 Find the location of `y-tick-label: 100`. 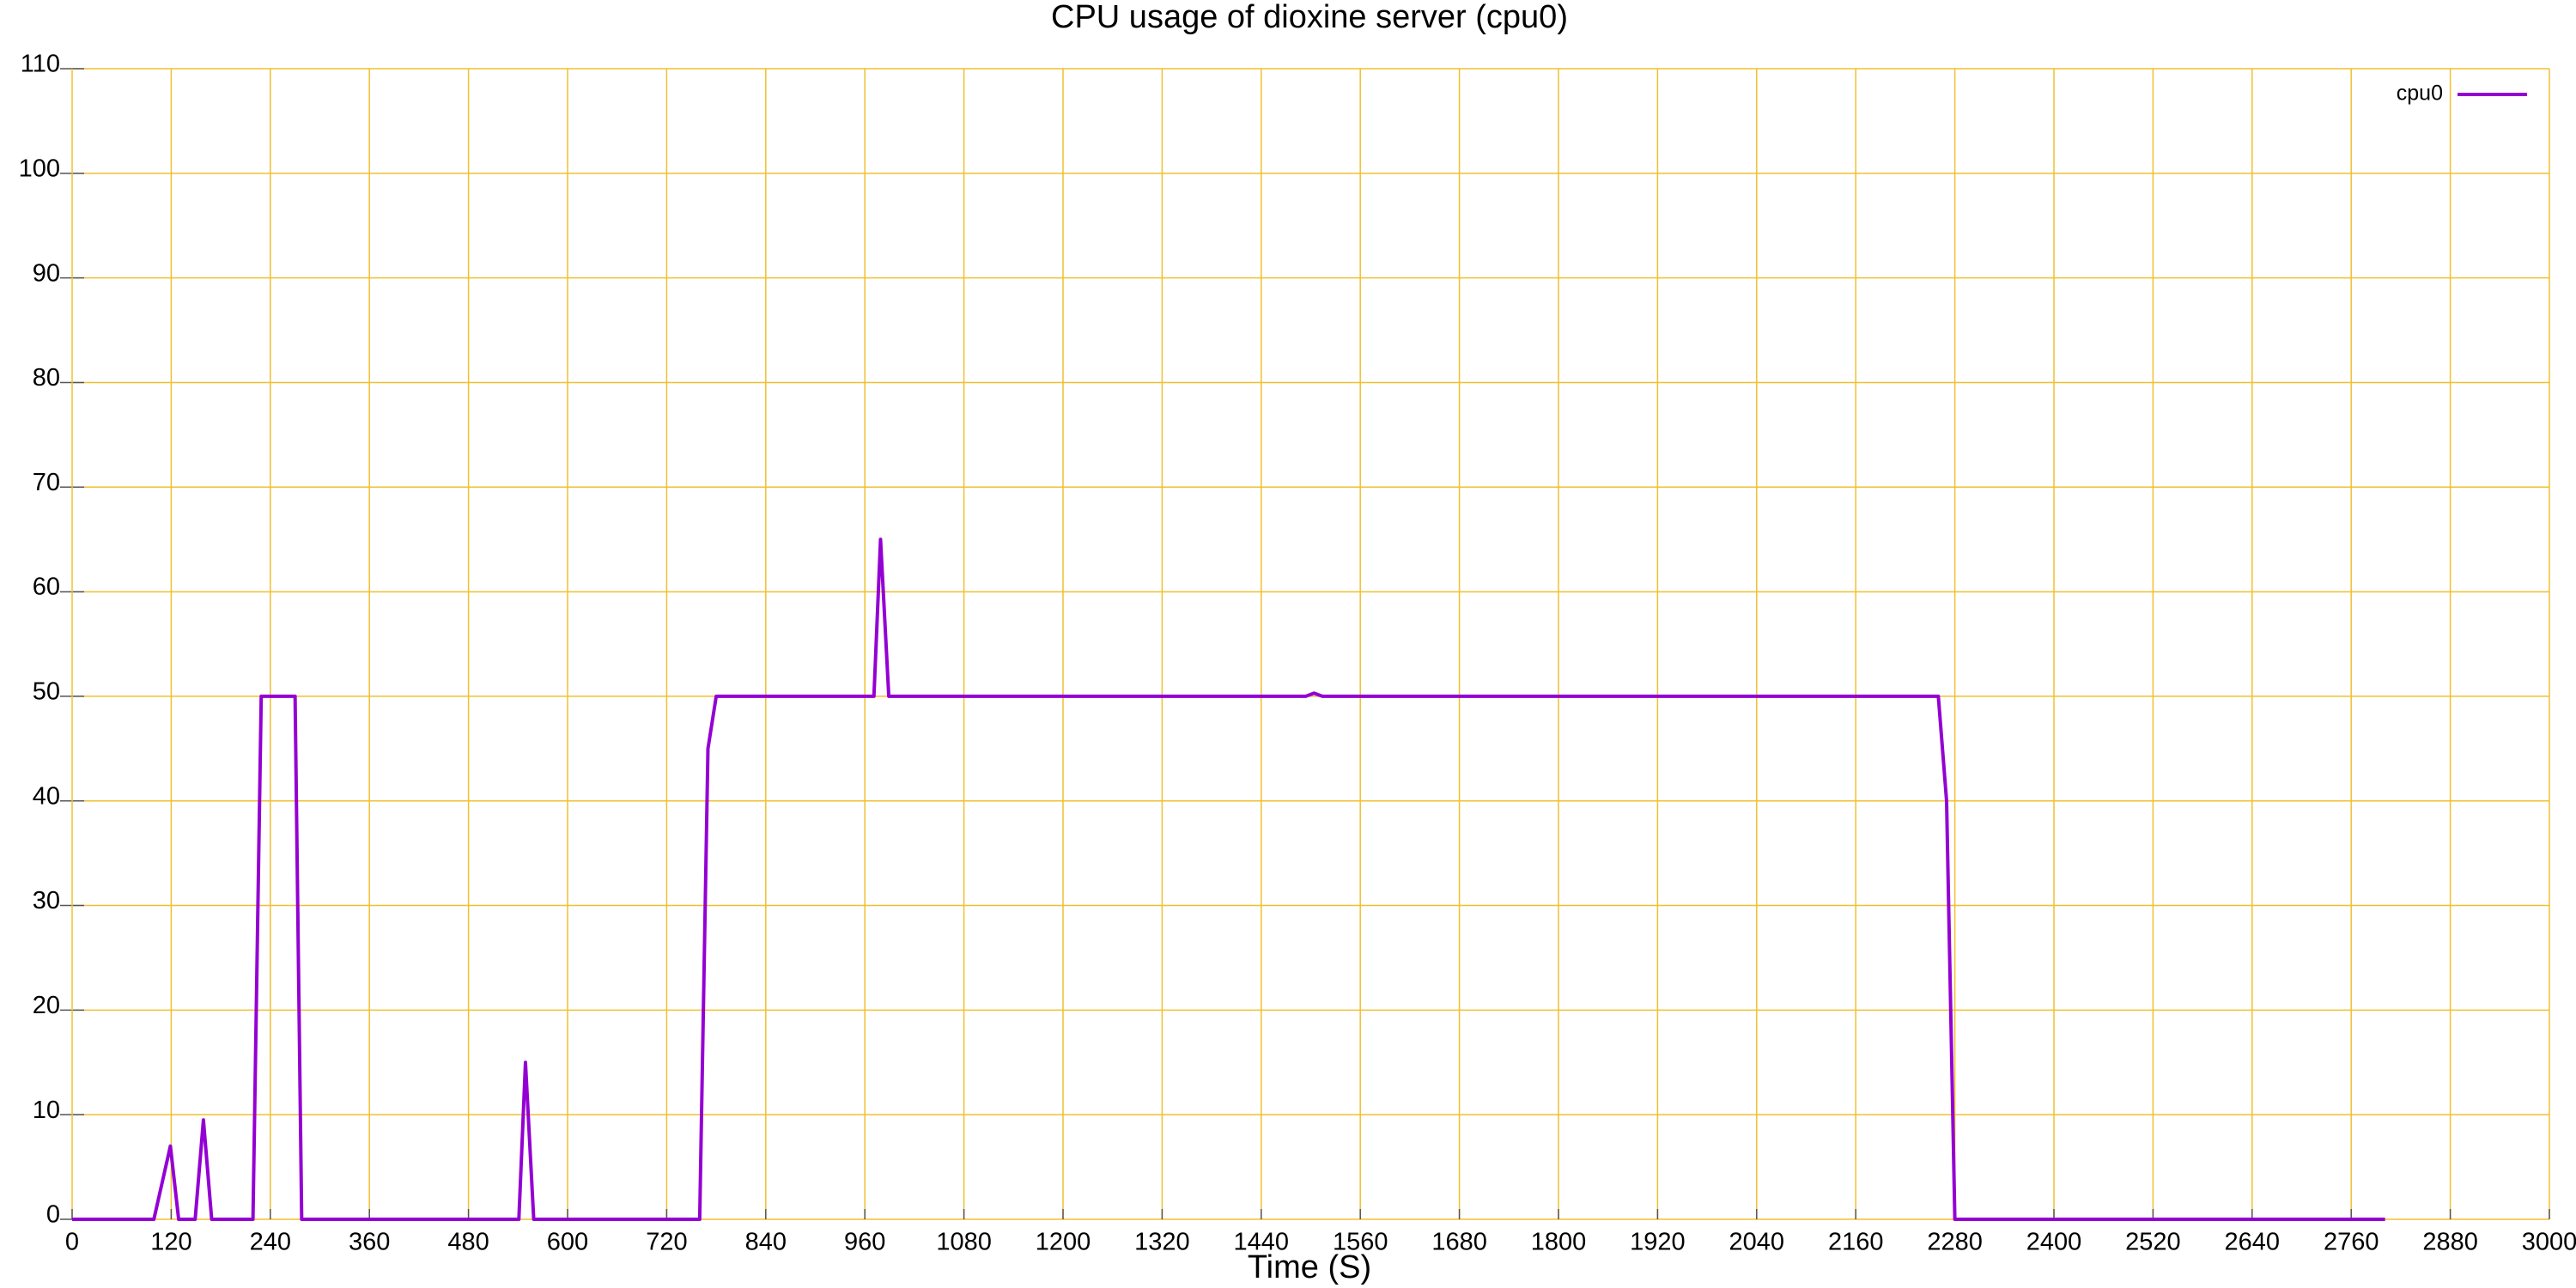

y-tick-label: 100 is located at coordinates (40, 169).